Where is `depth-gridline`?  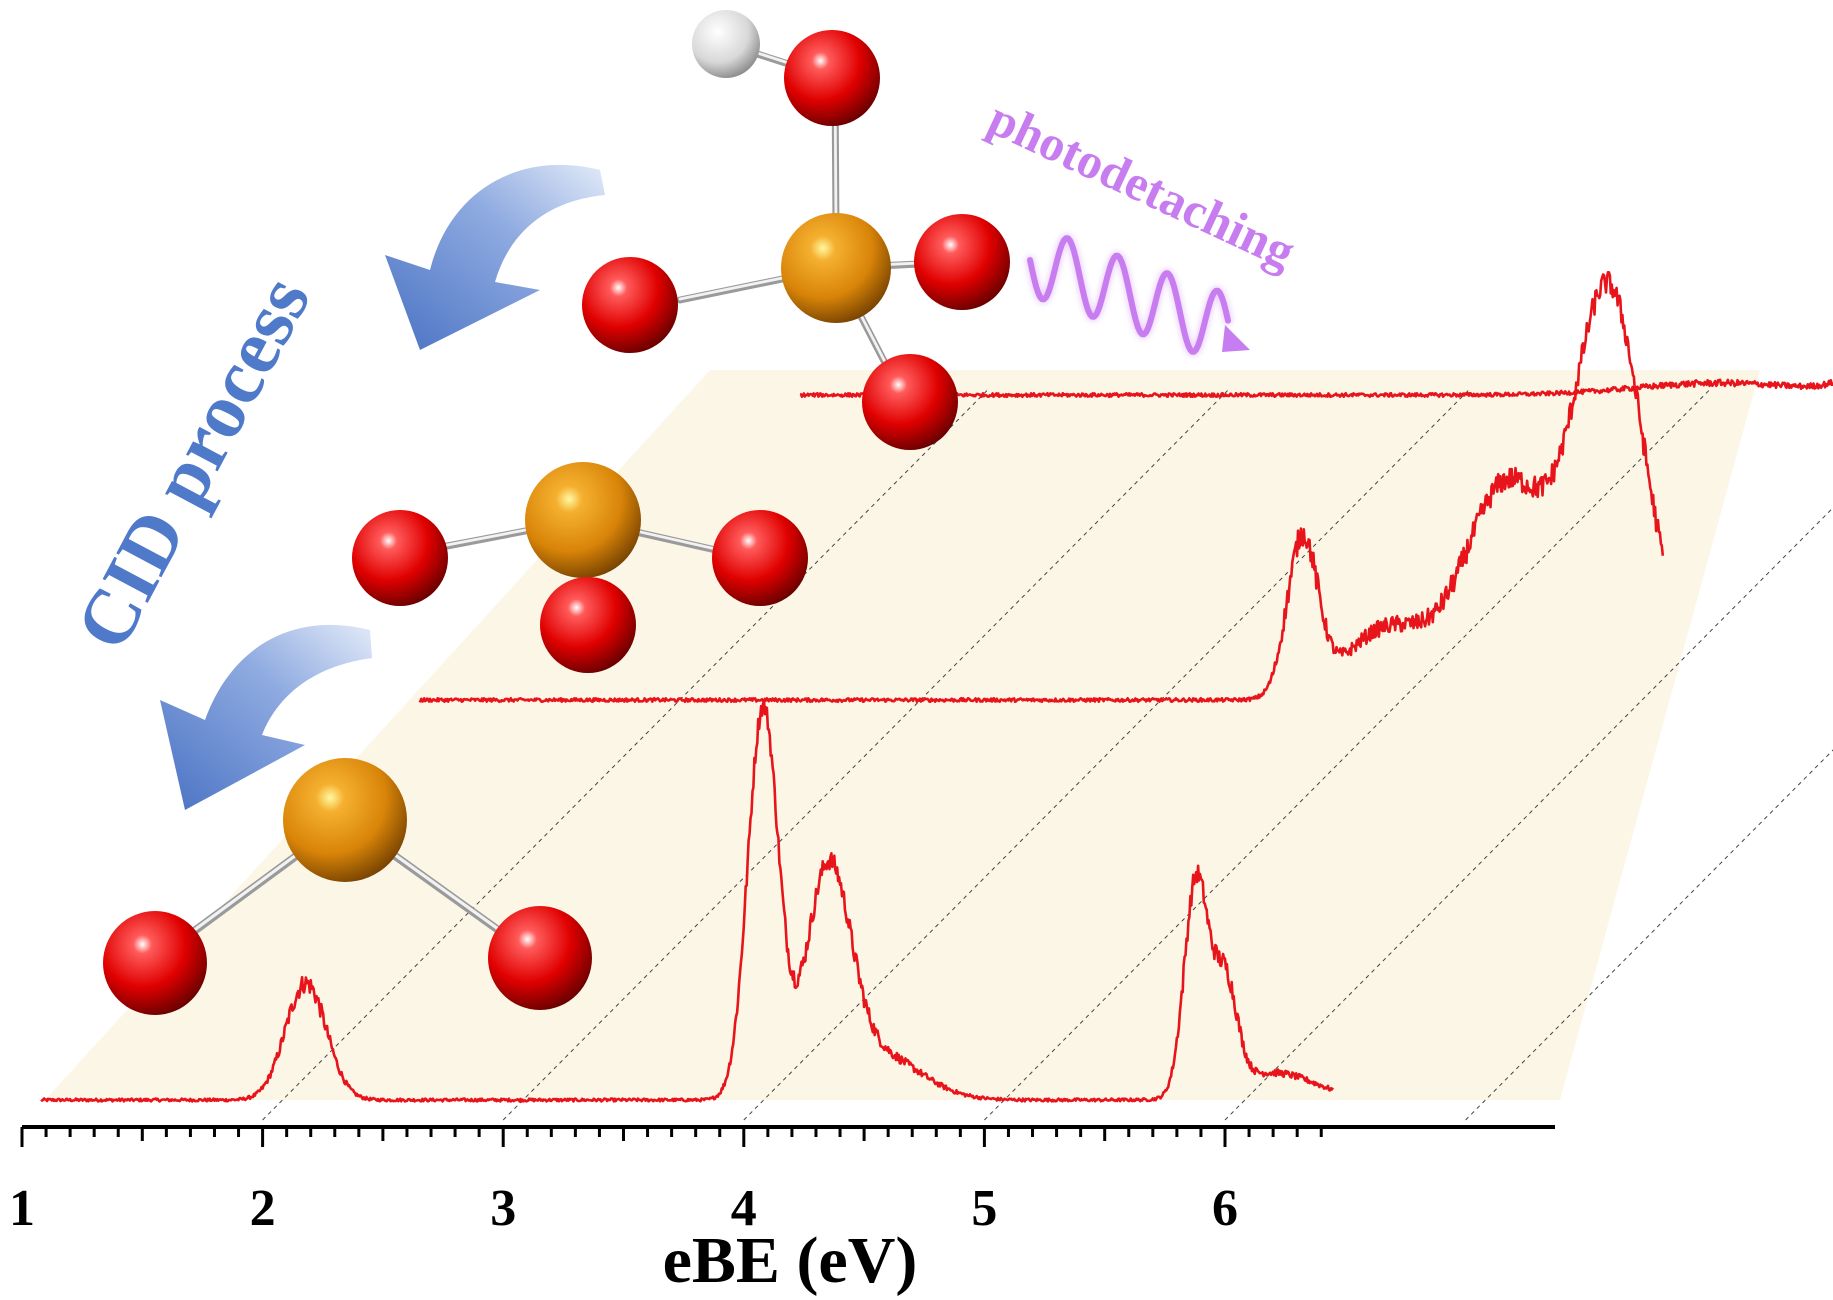 depth-gridline is located at coordinates (1649, 935).